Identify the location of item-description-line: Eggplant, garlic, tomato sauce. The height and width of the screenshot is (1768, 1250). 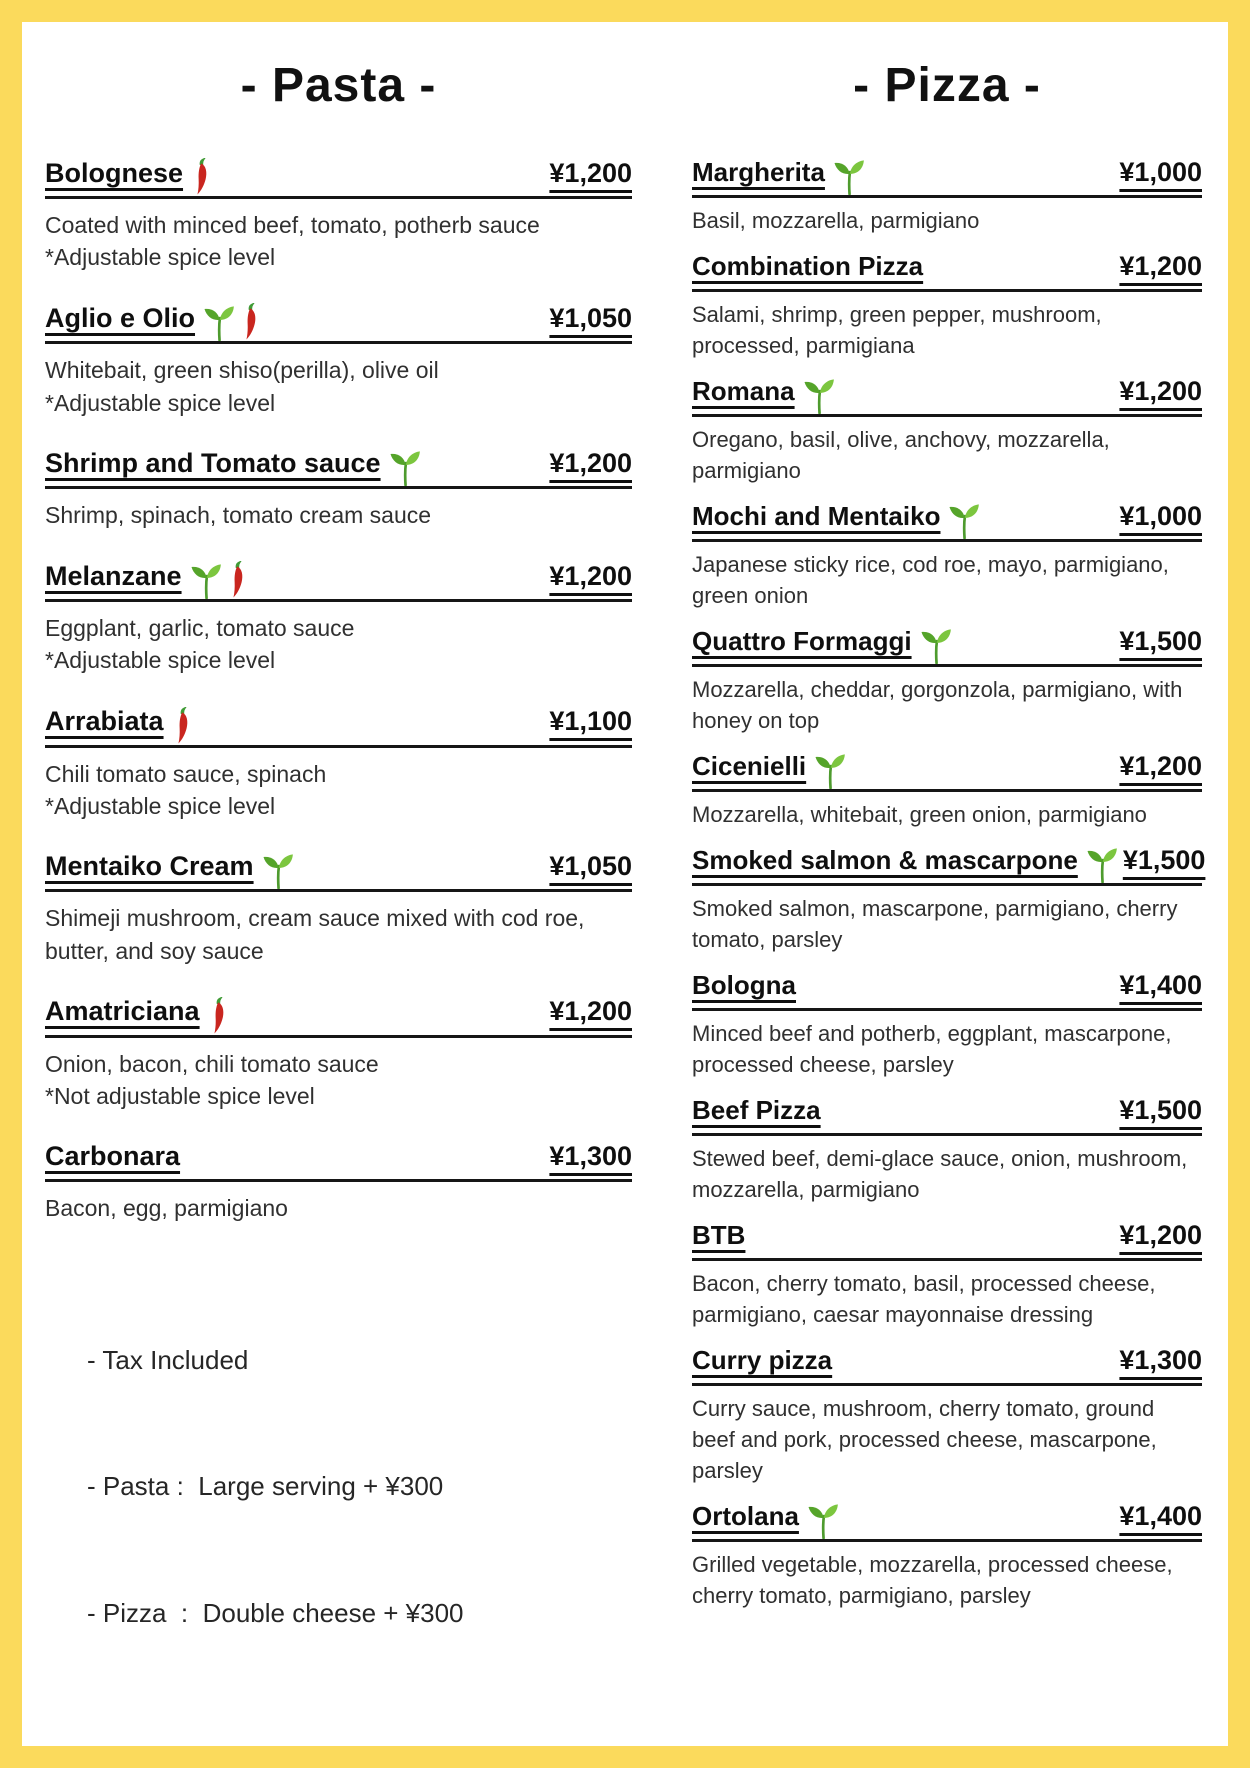
(200, 628).